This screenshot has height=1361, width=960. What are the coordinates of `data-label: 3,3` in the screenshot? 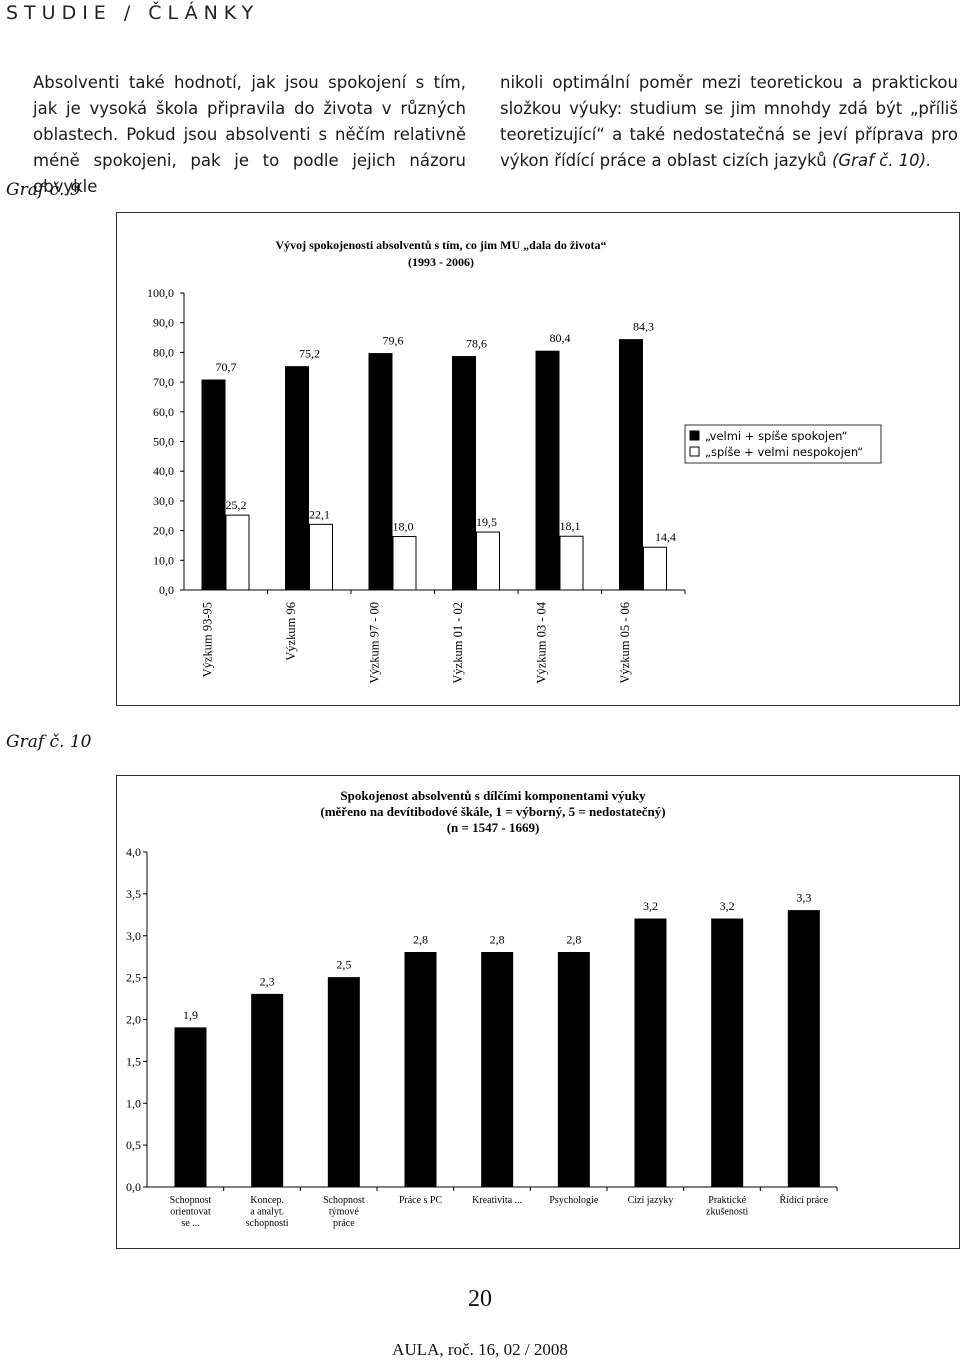 It's located at (803, 898).